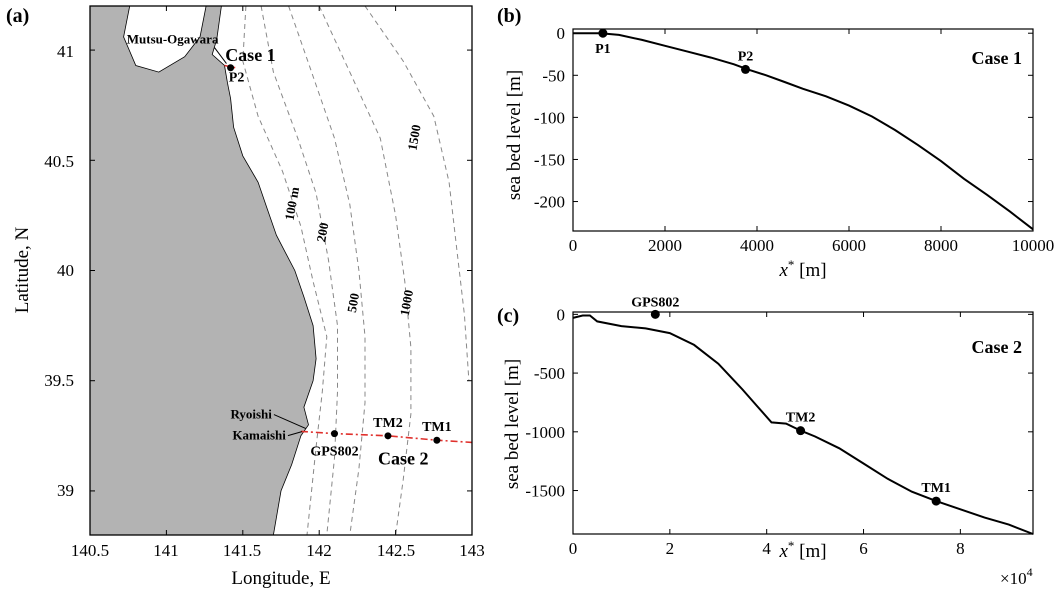 This screenshot has width=1063, height=593. I want to click on xtick-label: 6, so click(863, 548).